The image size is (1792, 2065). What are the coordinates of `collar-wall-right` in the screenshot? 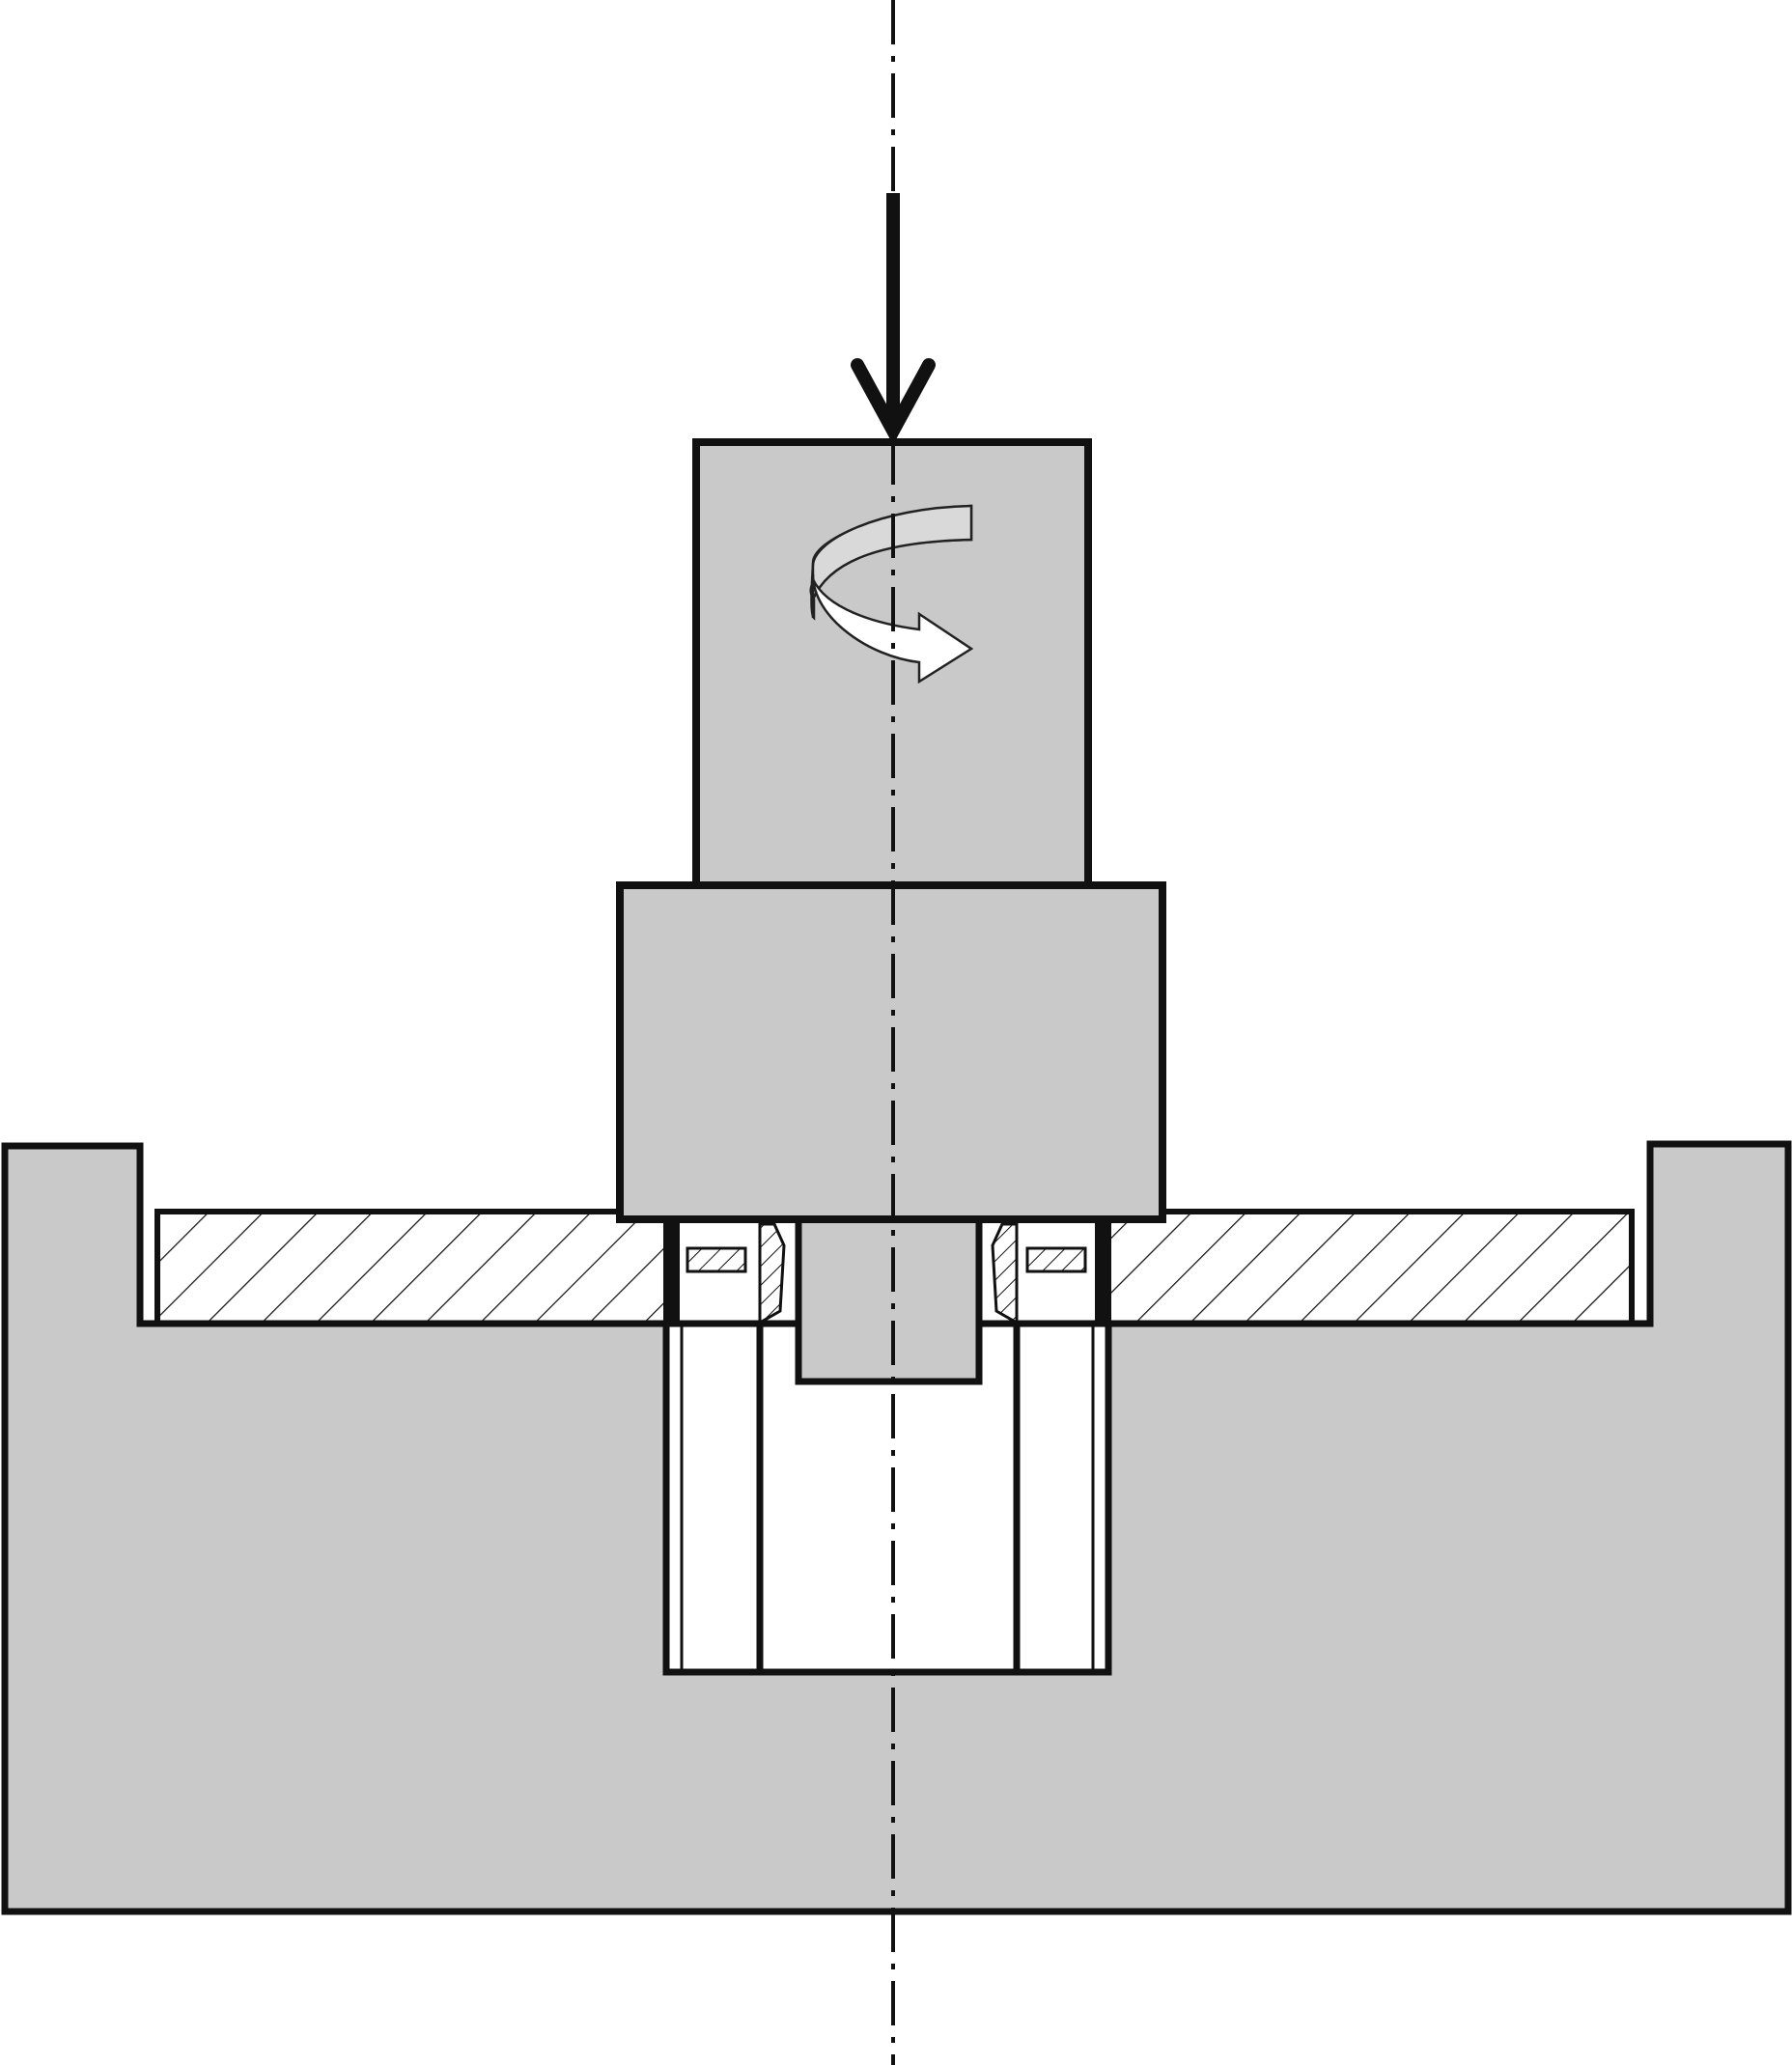 It's located at (1101, 1271).